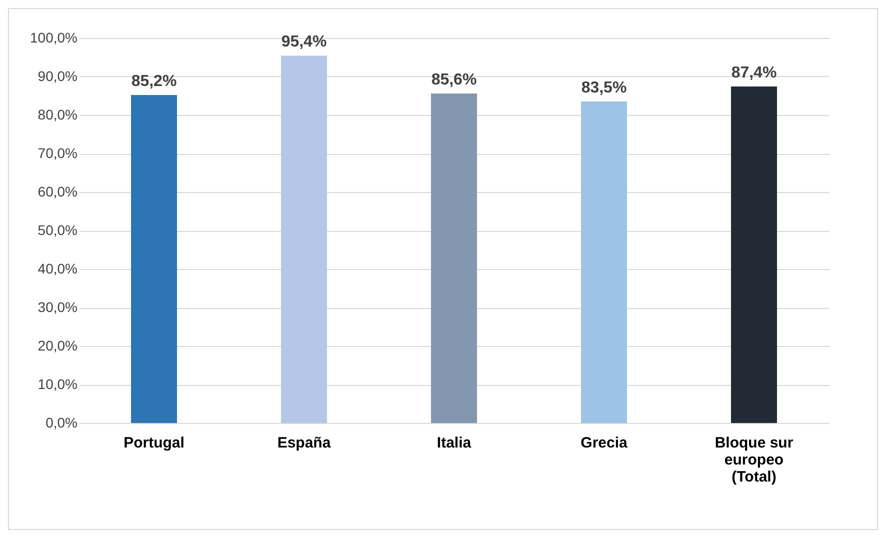  I want to click on y-tick-label: 30,0%, so click(58, 307).